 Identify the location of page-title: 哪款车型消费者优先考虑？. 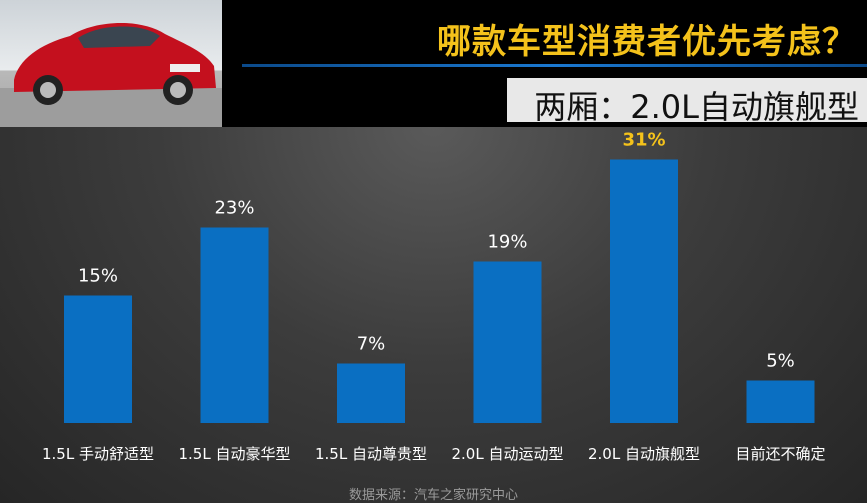
(647, 42).